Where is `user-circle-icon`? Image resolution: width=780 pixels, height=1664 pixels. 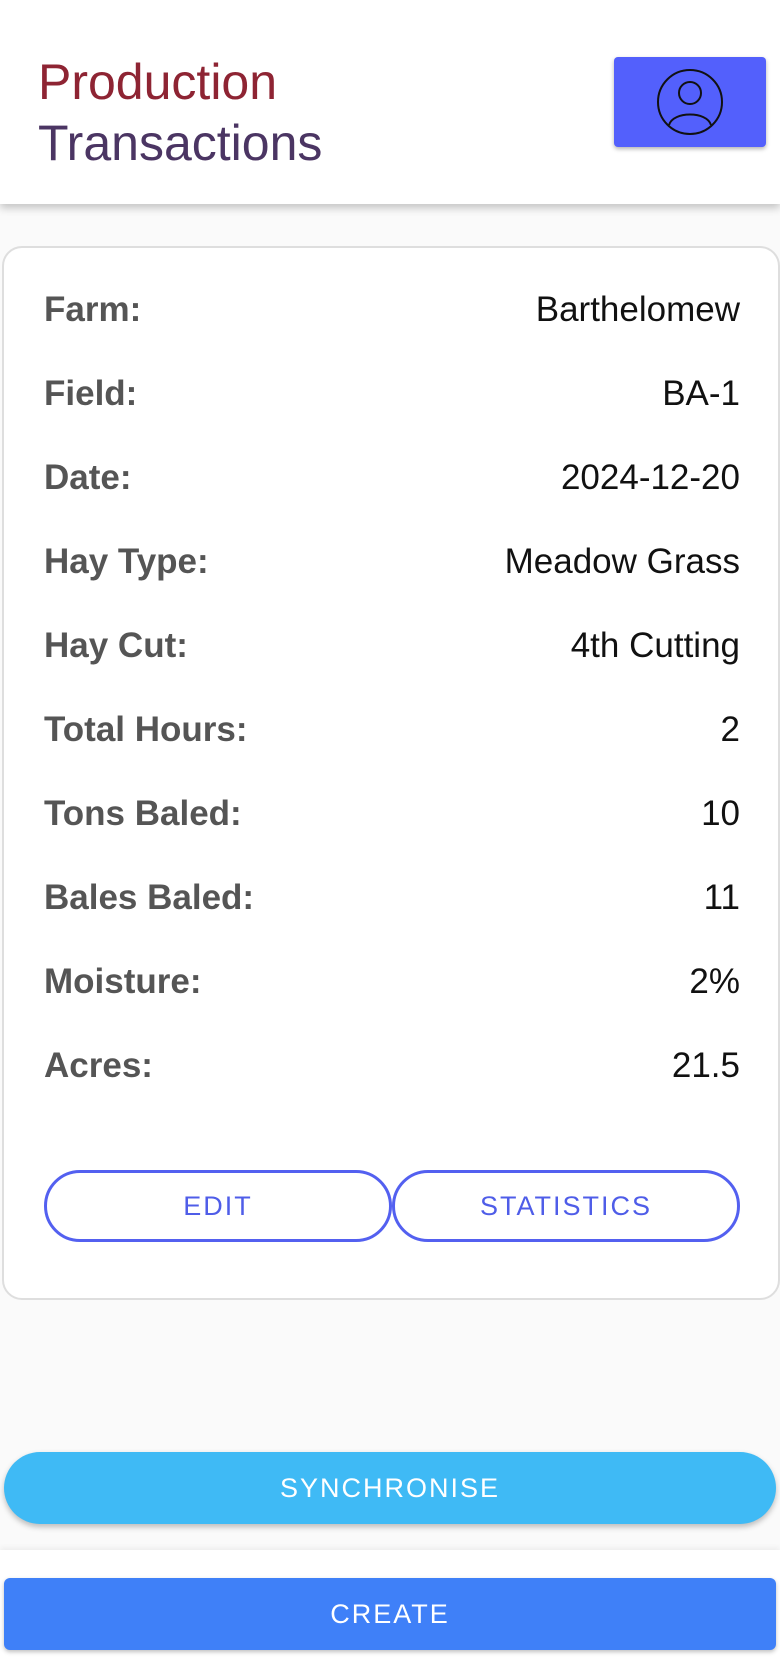
user-circle-icon is located at coordinates (690, 102).